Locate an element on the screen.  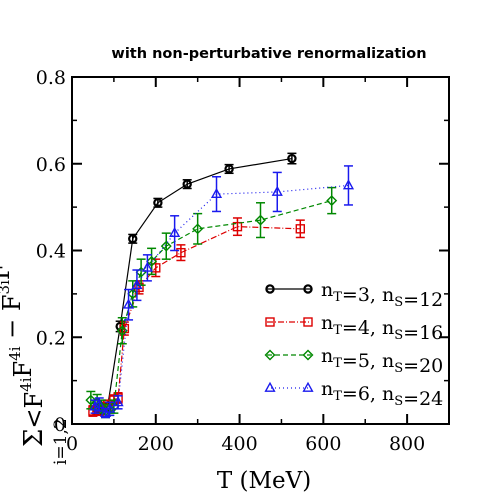
y-tick-label: 0.2 is located at coordinates (51, 338).